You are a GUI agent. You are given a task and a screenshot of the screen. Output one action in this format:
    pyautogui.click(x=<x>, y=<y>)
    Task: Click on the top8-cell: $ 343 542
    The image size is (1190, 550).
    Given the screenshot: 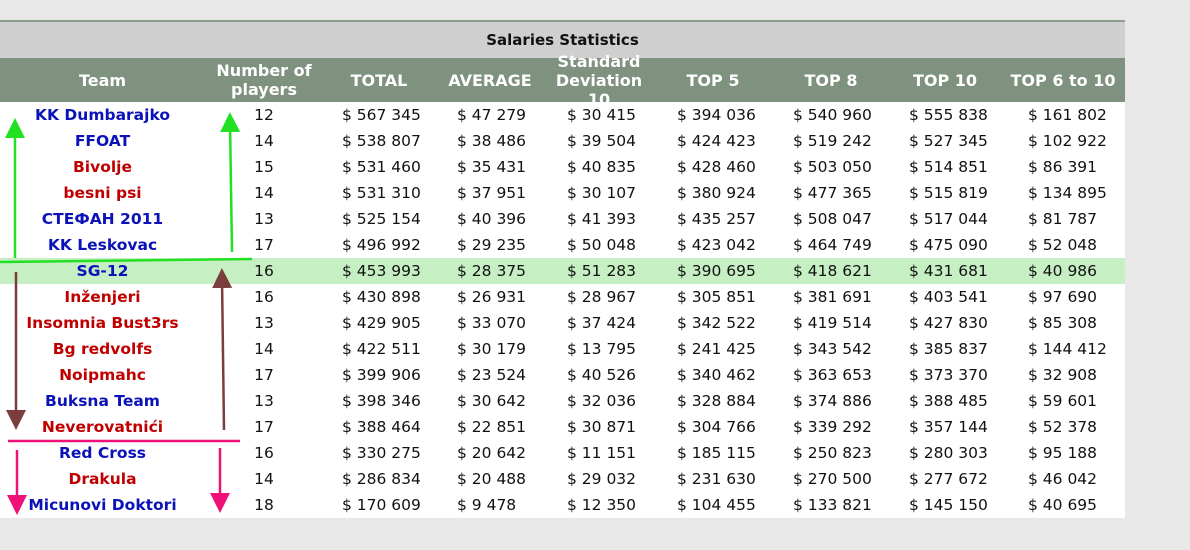 What is the action you would take?
    pyautogui.click(x=832, y=349)
    